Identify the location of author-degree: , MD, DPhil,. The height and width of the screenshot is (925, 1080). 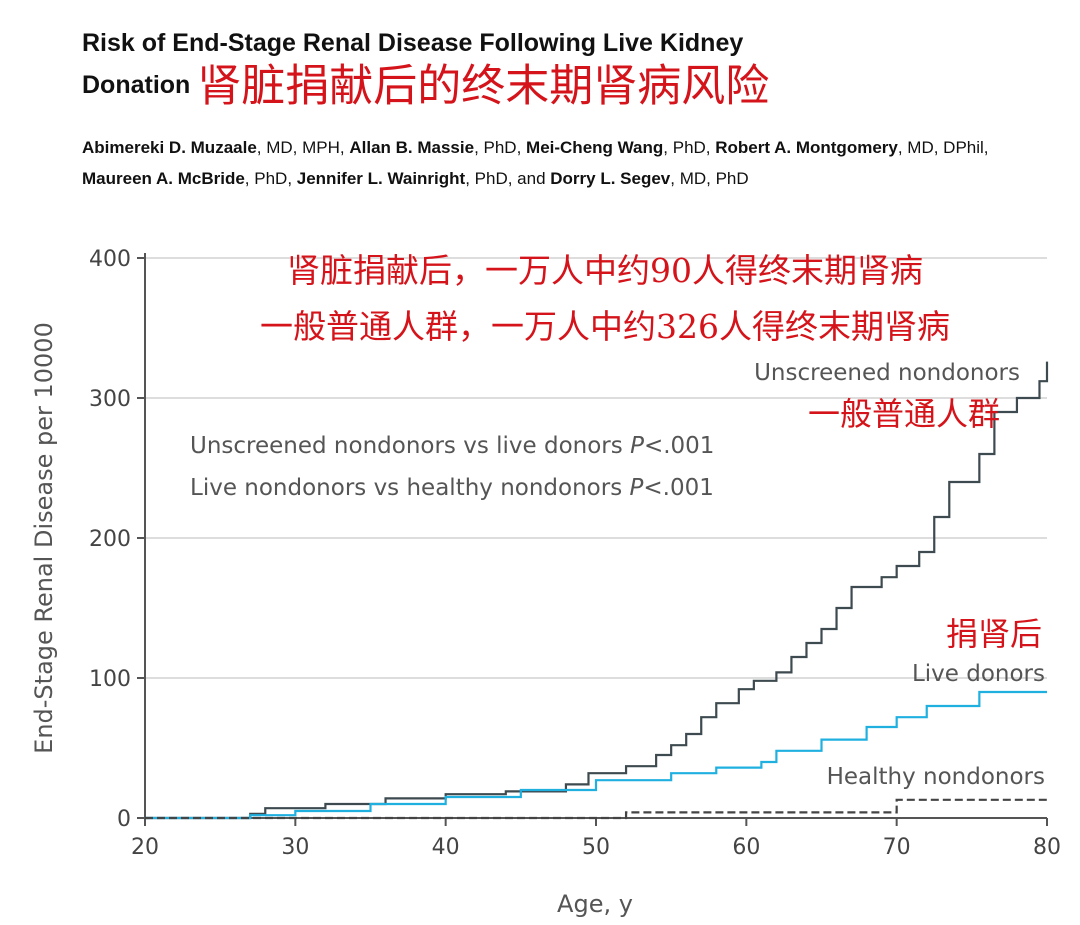
(943, 147).